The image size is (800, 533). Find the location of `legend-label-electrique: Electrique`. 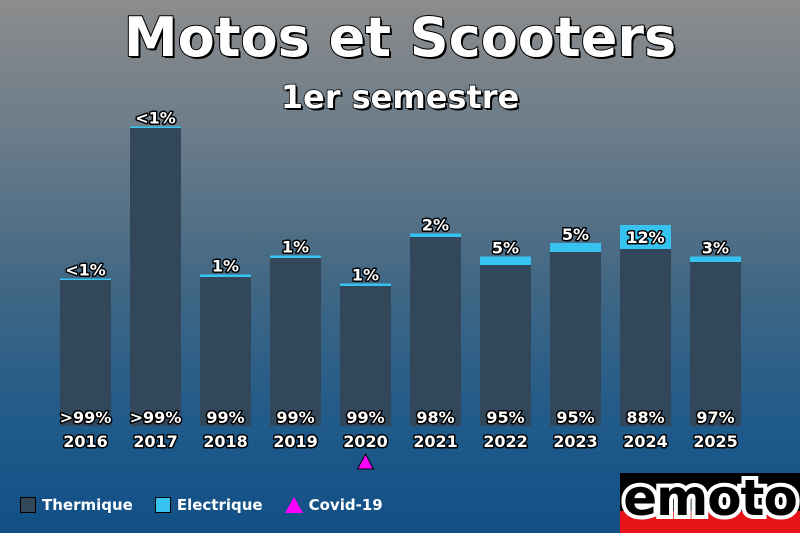

legend-label-electrique: Electrique is located at coordinates (219, 505).